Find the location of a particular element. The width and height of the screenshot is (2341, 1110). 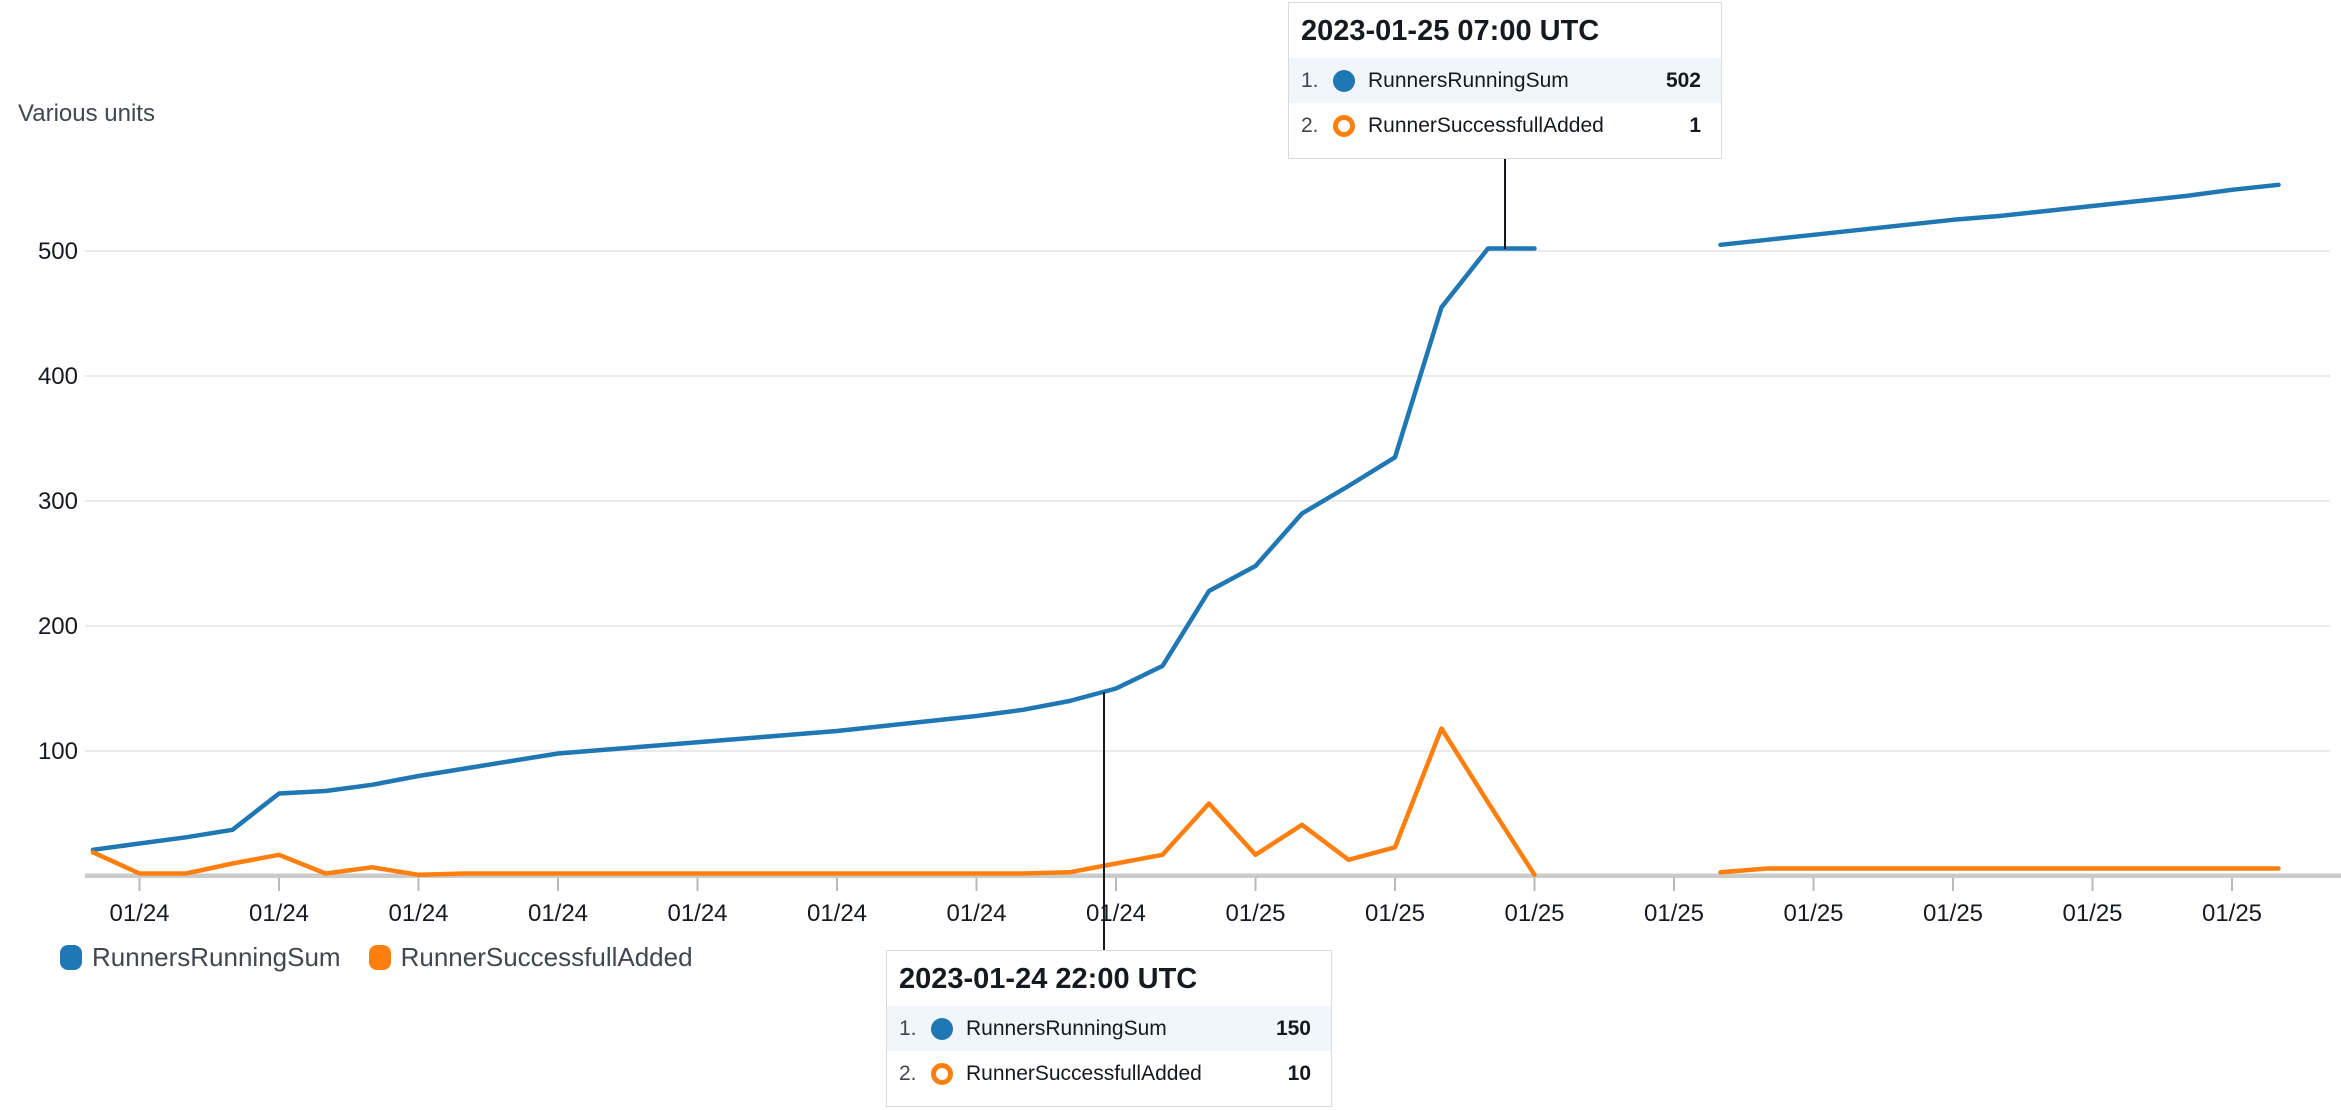

y-tick-label: 500 is located at coordinates (58, 251).